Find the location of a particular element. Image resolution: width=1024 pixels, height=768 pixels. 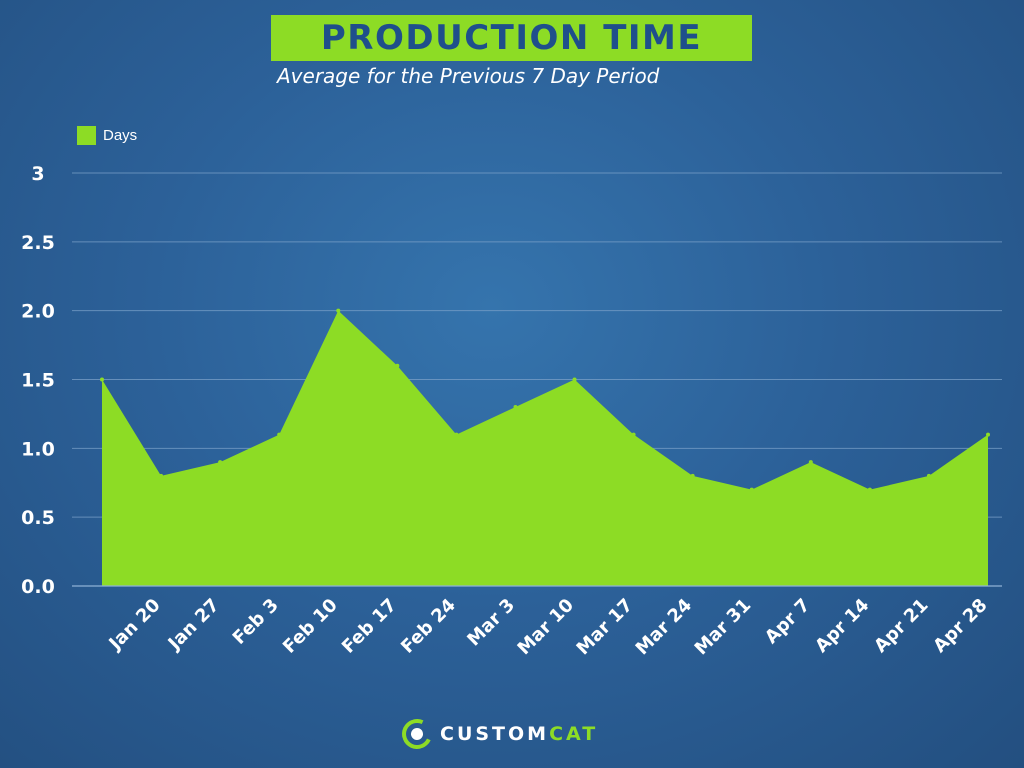

chart-title-banner: PRODUCTION TIME is located at coordinates (511, 38).